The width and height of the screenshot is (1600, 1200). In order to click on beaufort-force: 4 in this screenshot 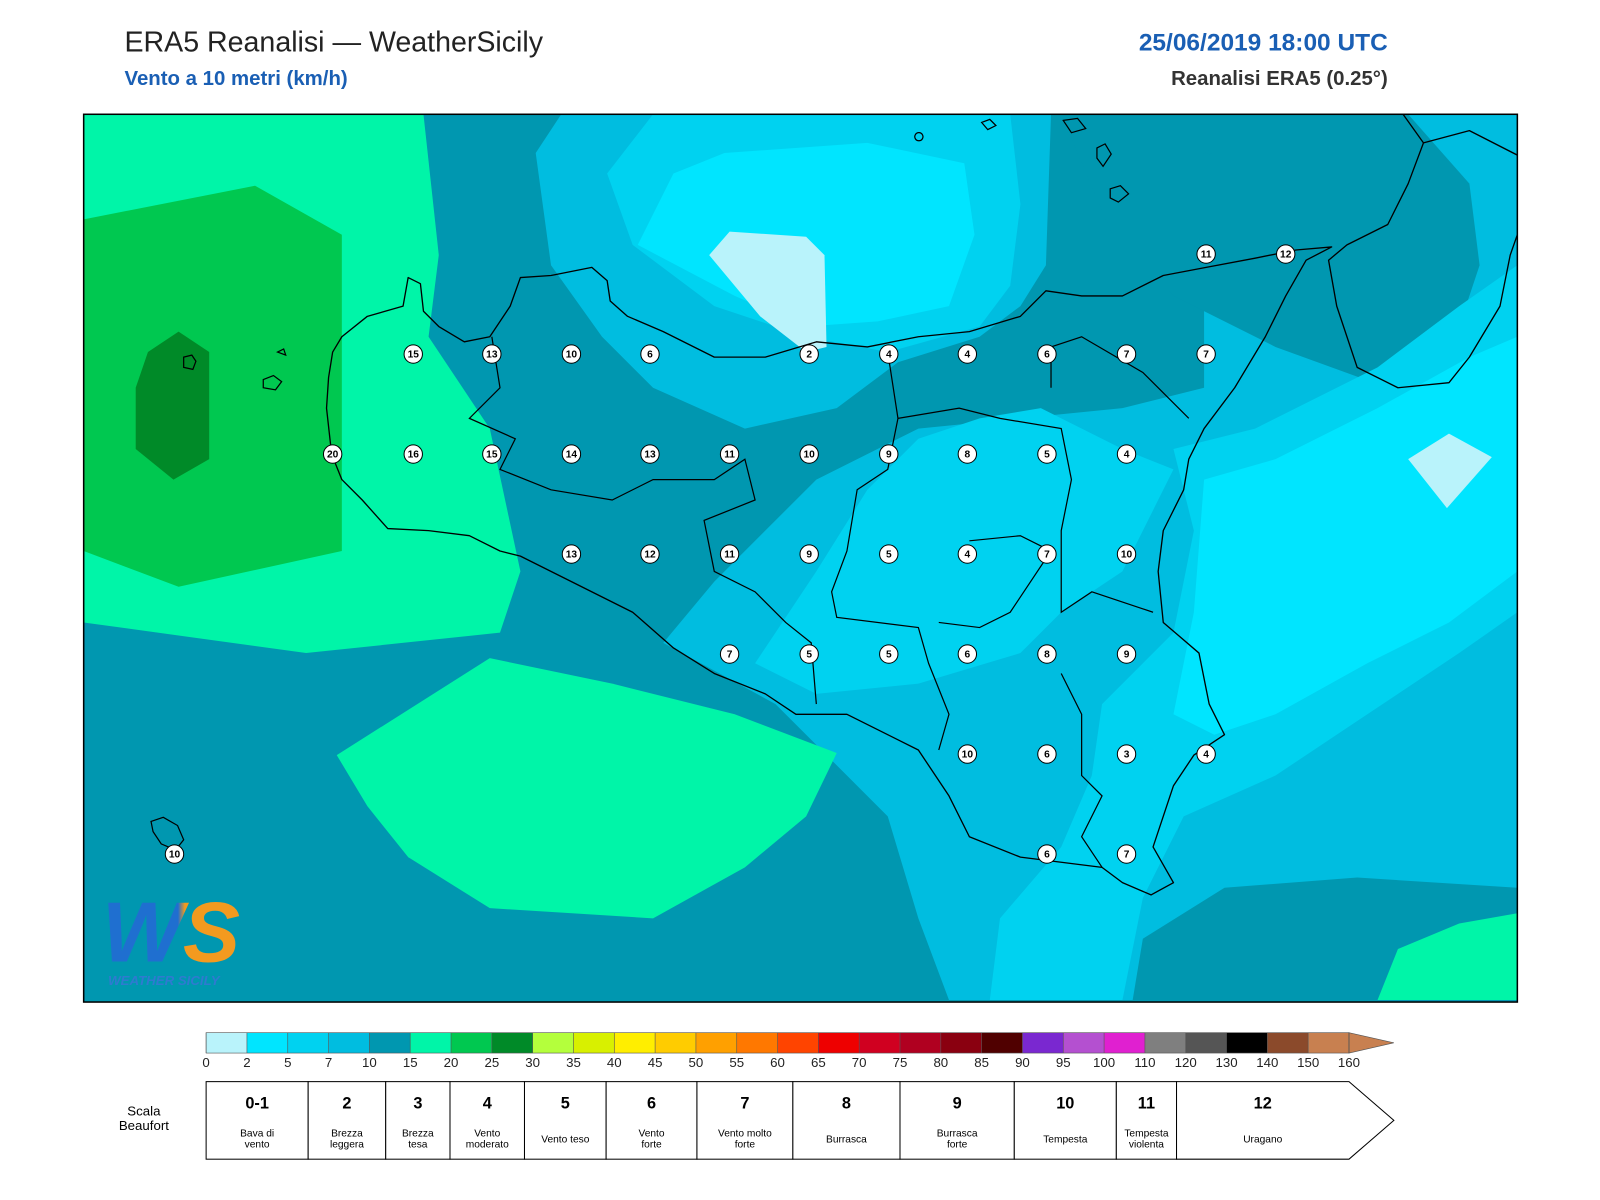, I will do `click(487, 1103)`.